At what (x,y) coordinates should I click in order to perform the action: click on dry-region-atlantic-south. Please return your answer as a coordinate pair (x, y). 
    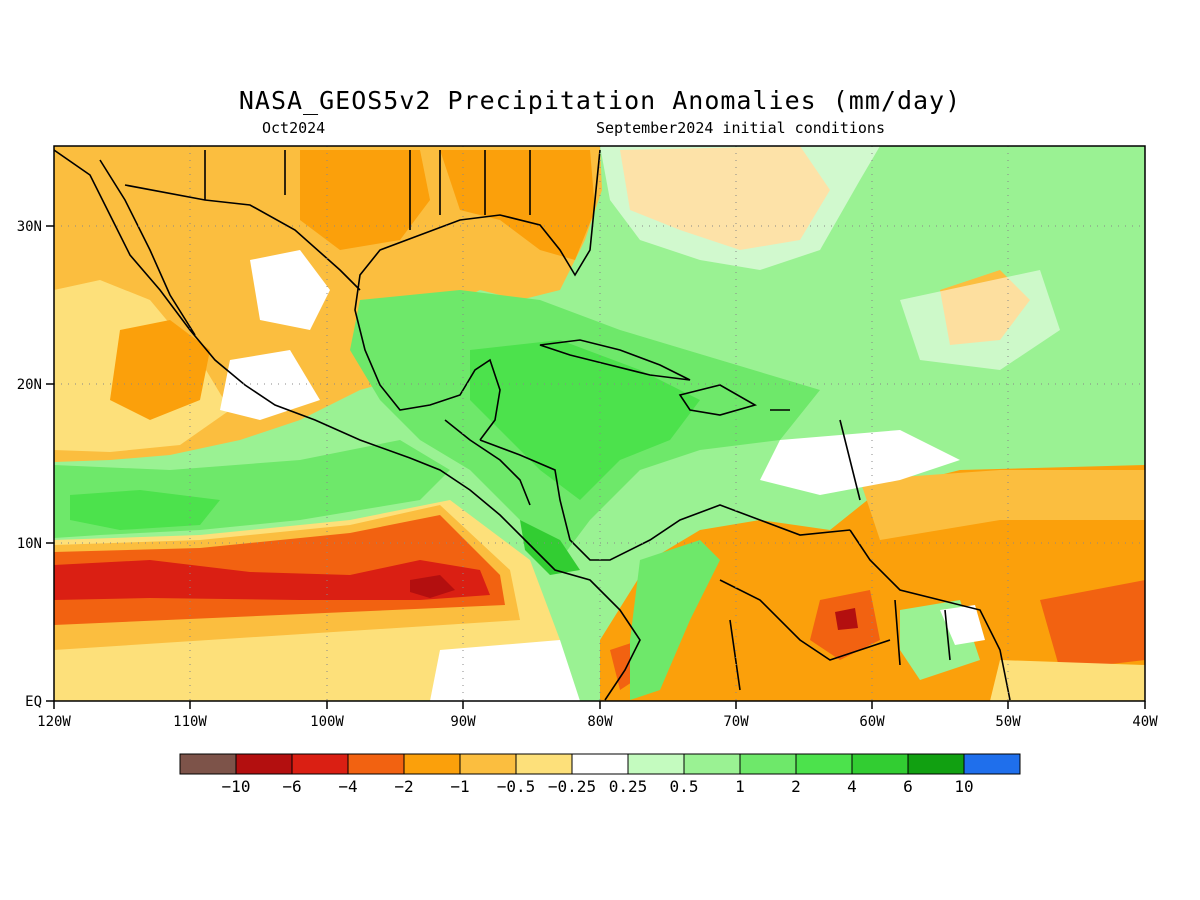
    Looking at the image, I should click on (1067, 680).